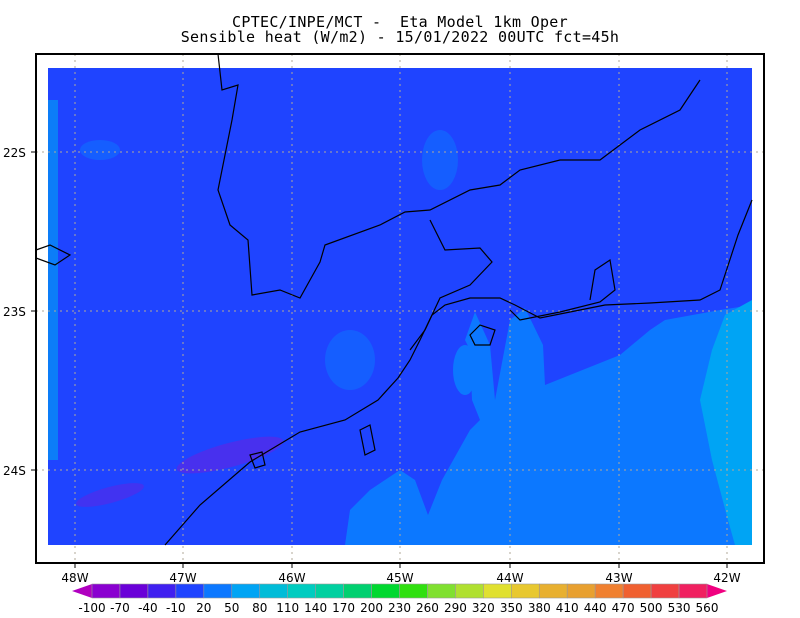 This screenshot has height=618, width=800. Describe the element at coordinates (511, 608) in the screenshot. I see `colorbar-label: 350` at that location.